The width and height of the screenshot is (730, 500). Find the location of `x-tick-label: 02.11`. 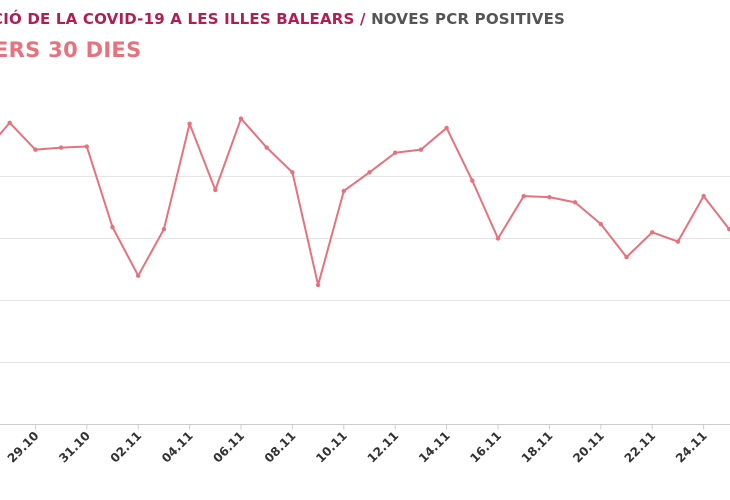

x-tick-label: 02.11 is located at coordinates (126, 447).